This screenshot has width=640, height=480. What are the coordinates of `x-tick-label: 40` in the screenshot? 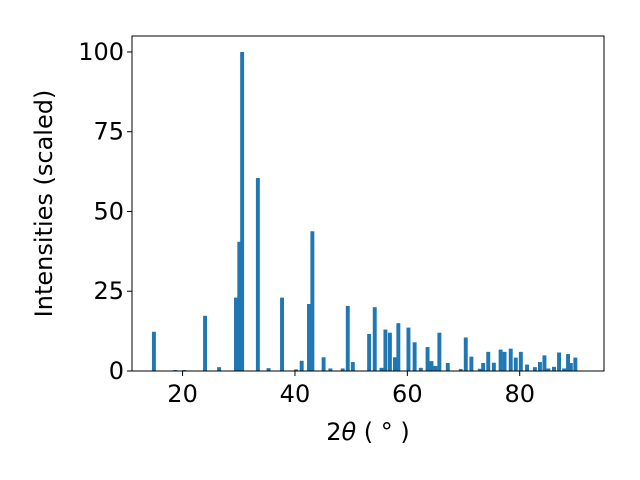 It's located at (295, 394).